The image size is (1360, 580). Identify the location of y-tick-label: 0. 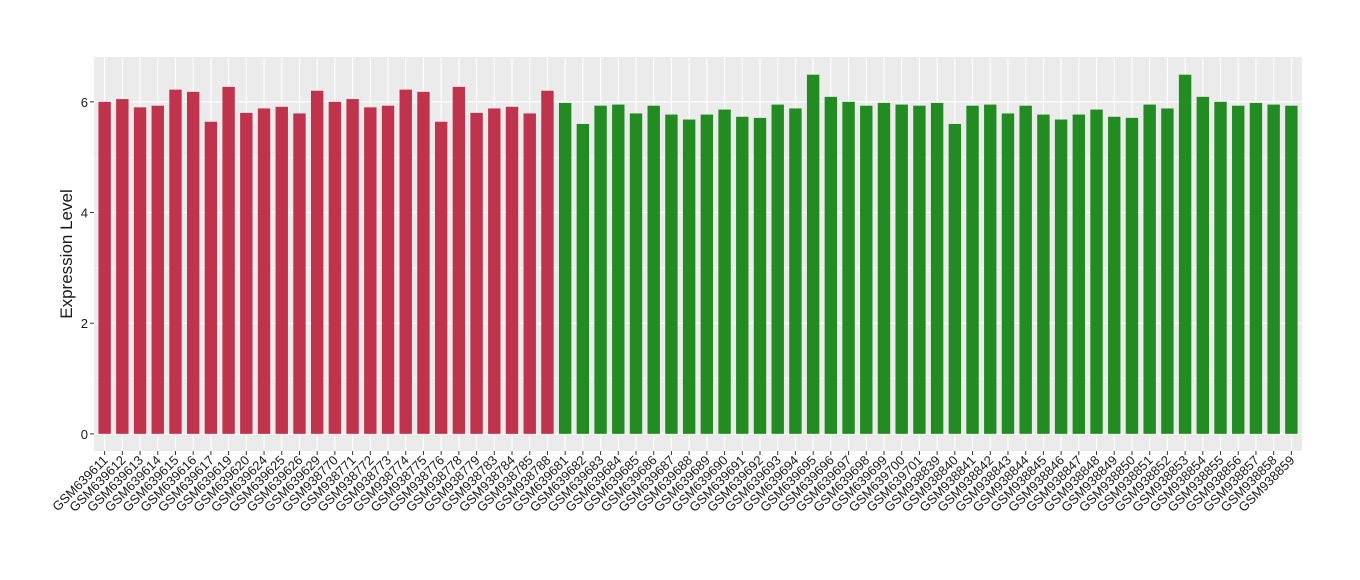
(84, 434).